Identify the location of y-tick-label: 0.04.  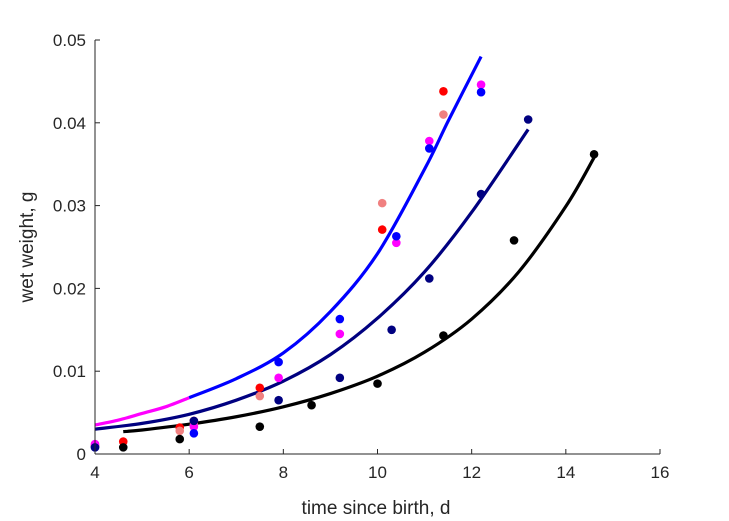
(69, 123).